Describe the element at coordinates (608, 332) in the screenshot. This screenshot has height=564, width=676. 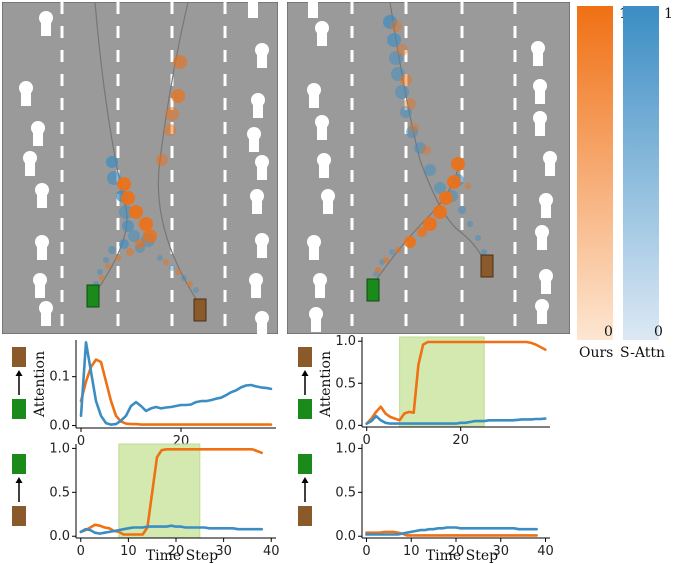
I see `colorbar-ours-min: 0` at that location.